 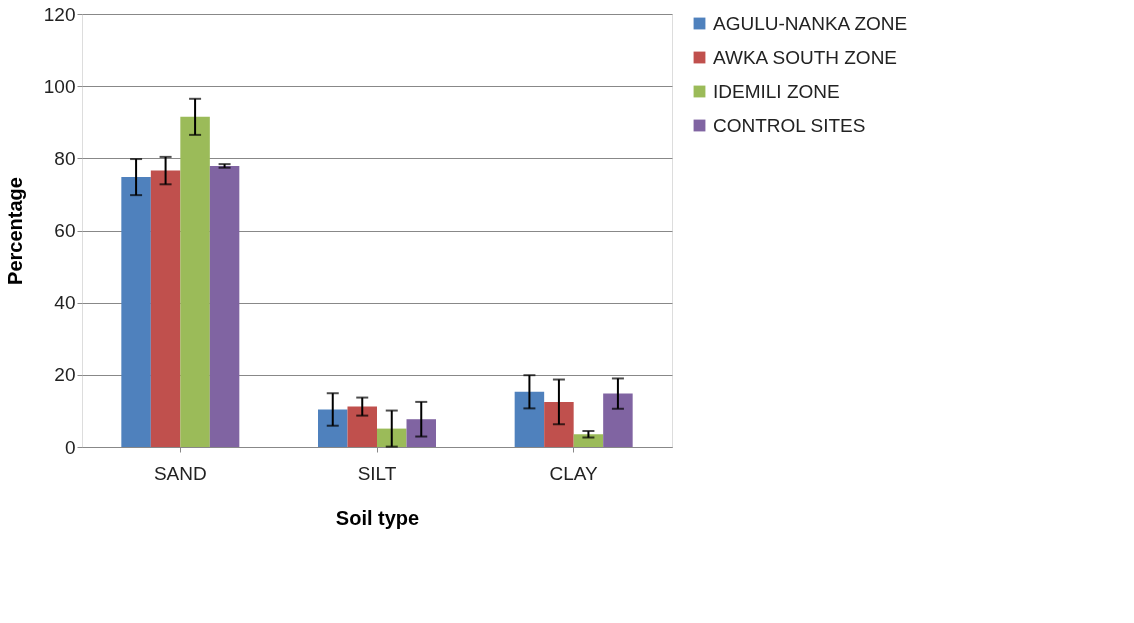 What do you see at coordinates (65, 158) in the screenshot?
I see `y-tick-label: 80` at bounding box center [65, 158].